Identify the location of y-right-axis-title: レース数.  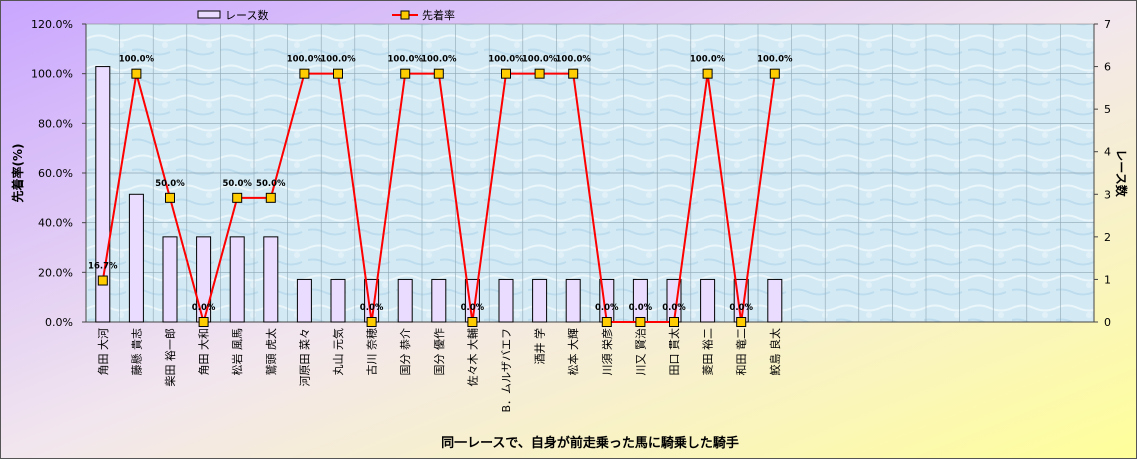
(1121, 173).